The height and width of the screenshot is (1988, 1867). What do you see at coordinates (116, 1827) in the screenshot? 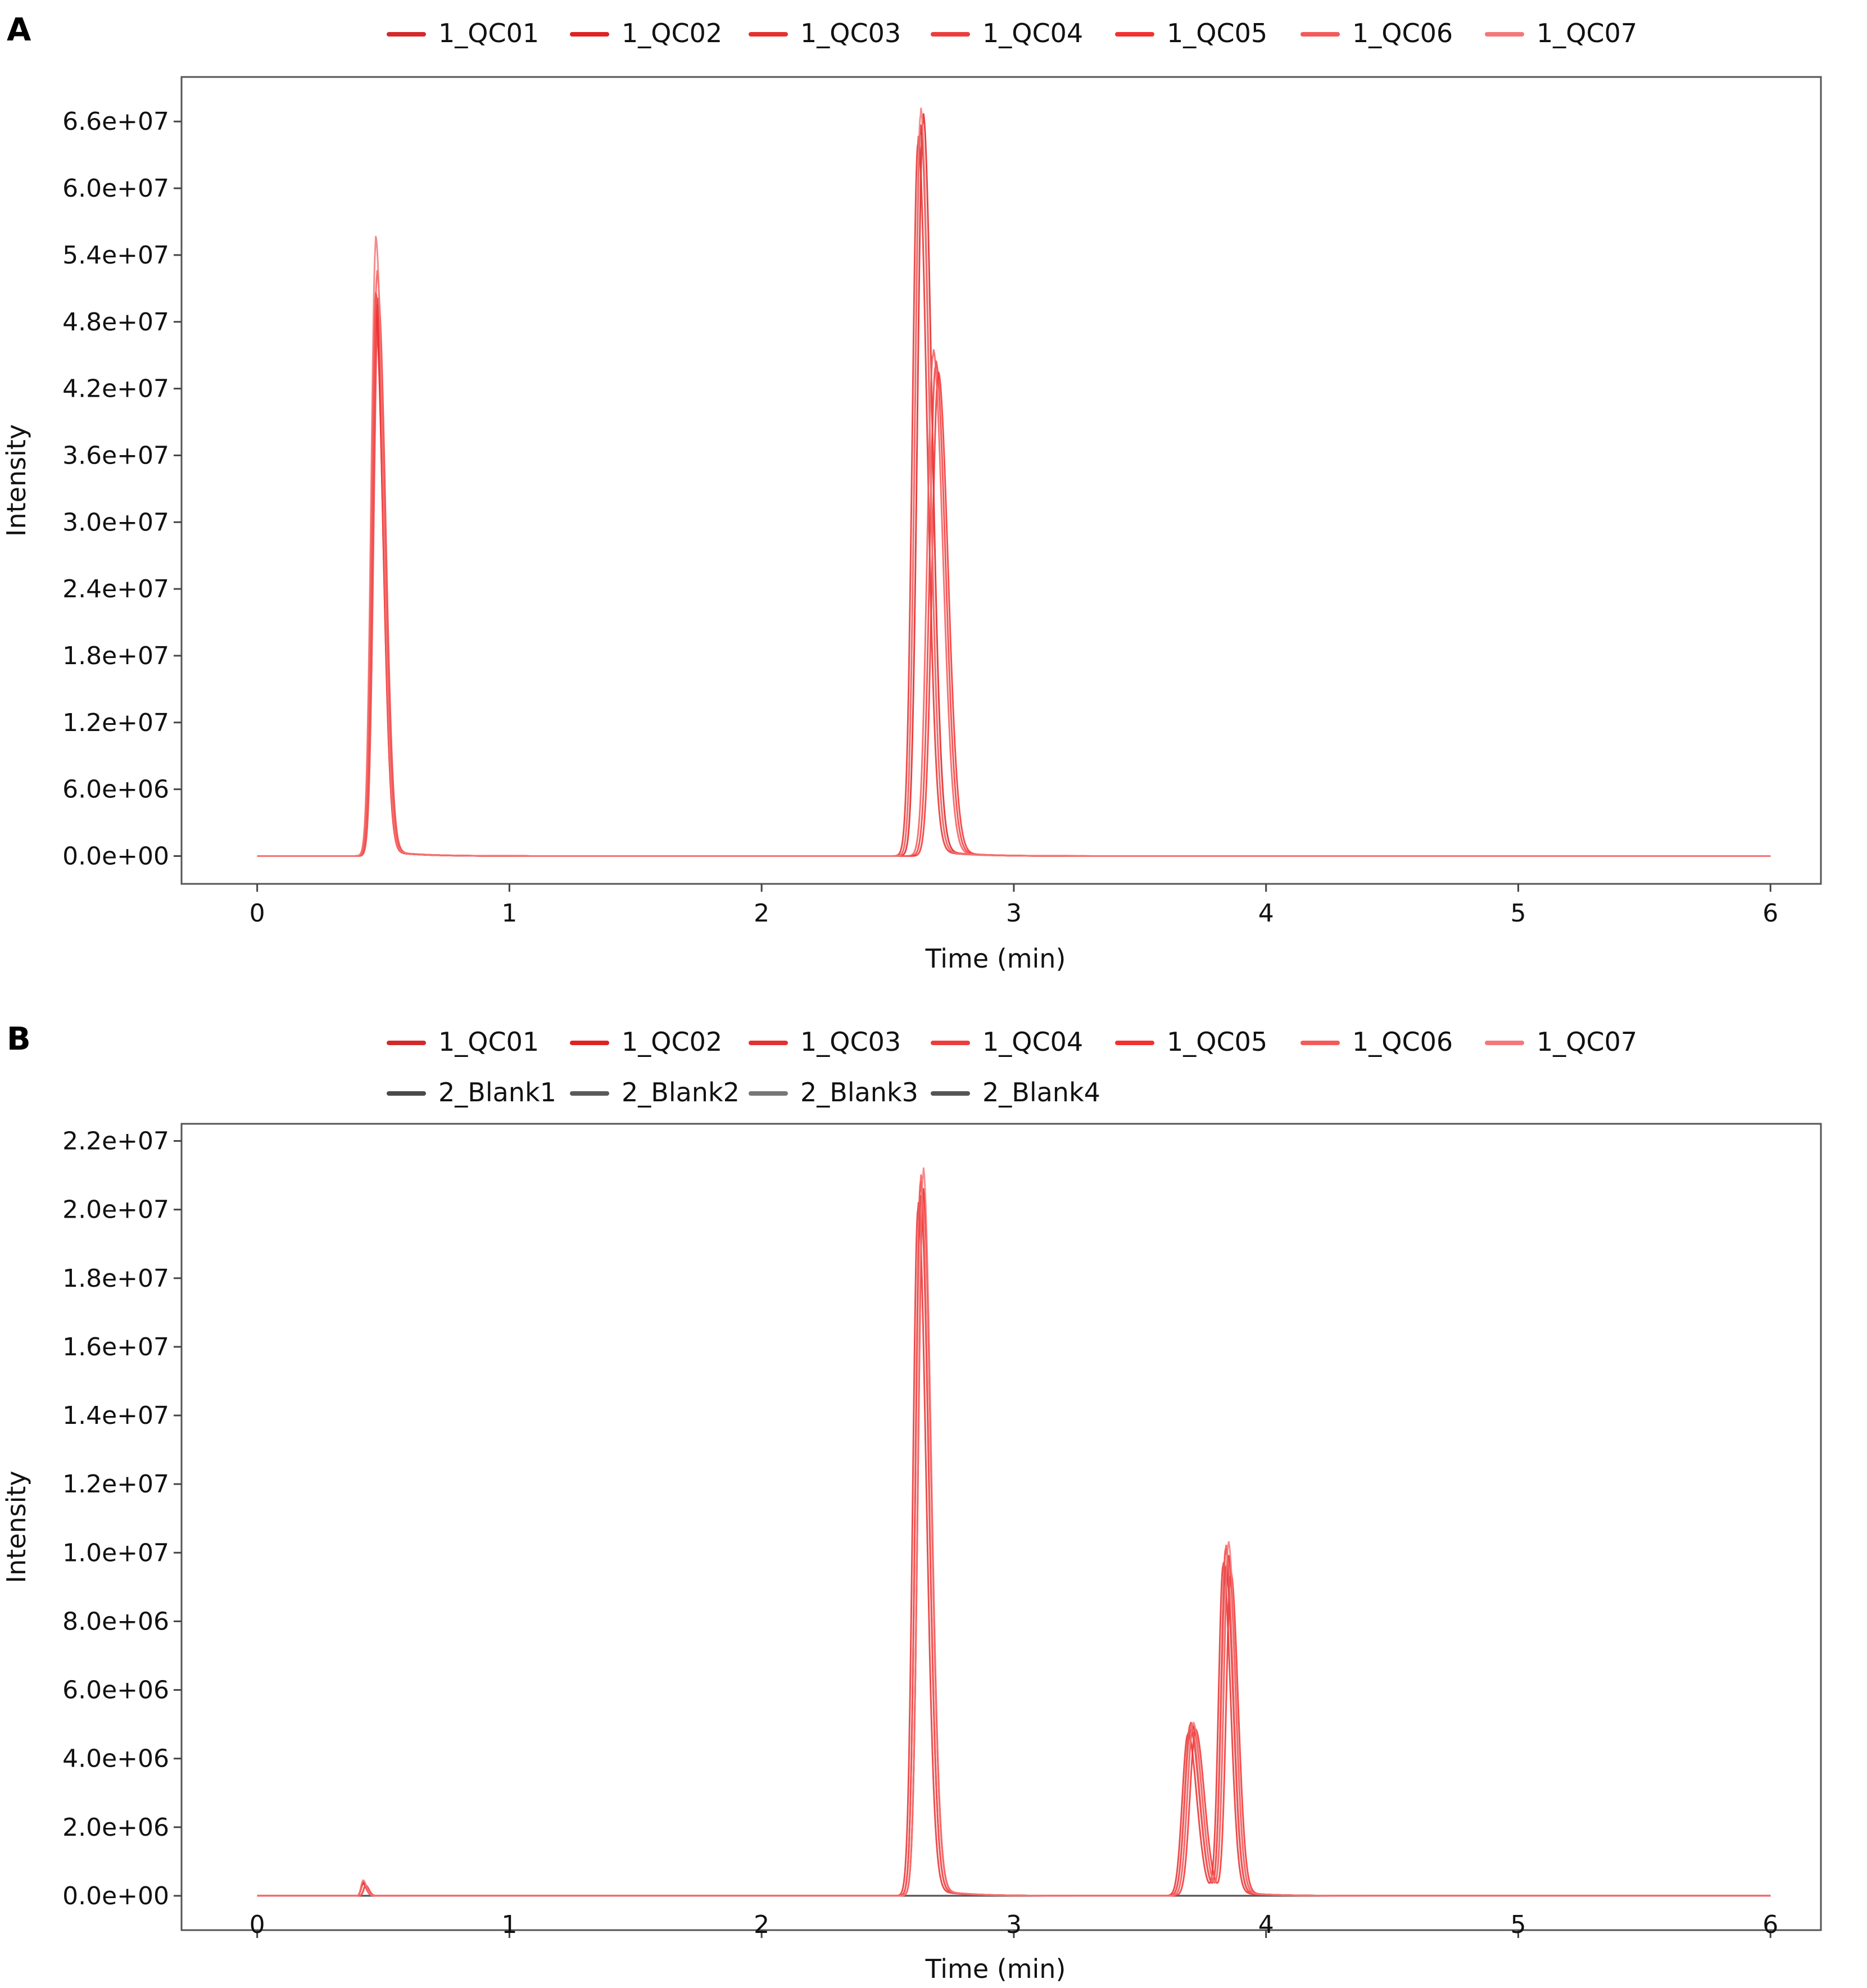
I see `y-tick-label: 2.0e+06` at bounding box center [116, 1827].